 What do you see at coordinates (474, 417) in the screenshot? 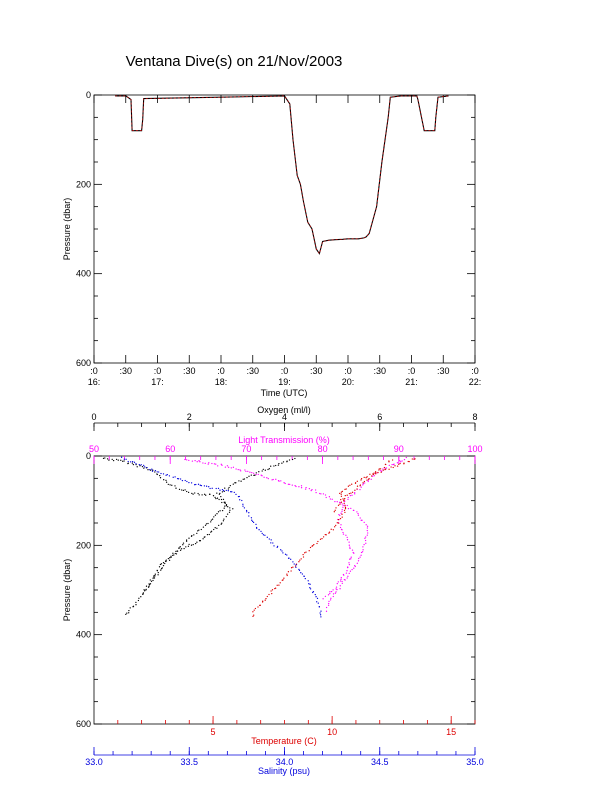
I see `oxygen-tick-label: 8` at bounding box center [474, 417].